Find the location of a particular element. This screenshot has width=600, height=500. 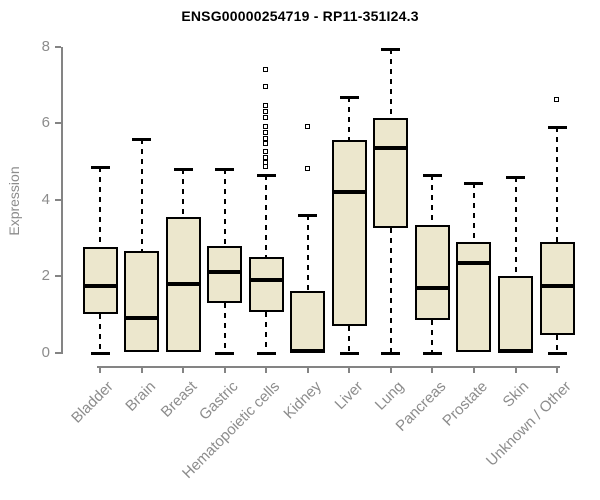

median-line-skin is located at coordinates (515, 350).